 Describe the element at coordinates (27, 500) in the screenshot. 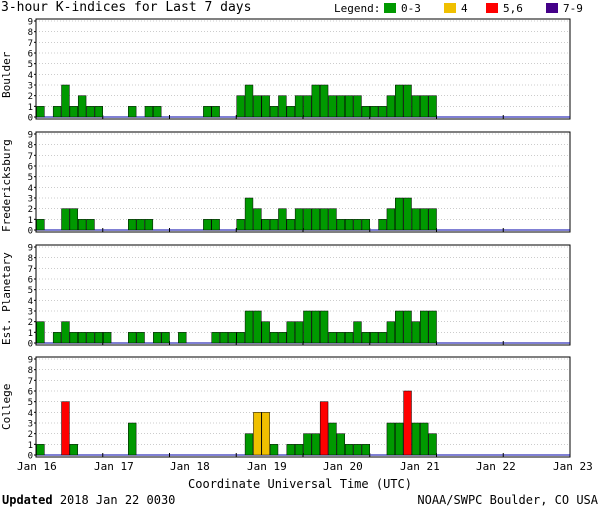

I see `updated-label: Updated` at that location.